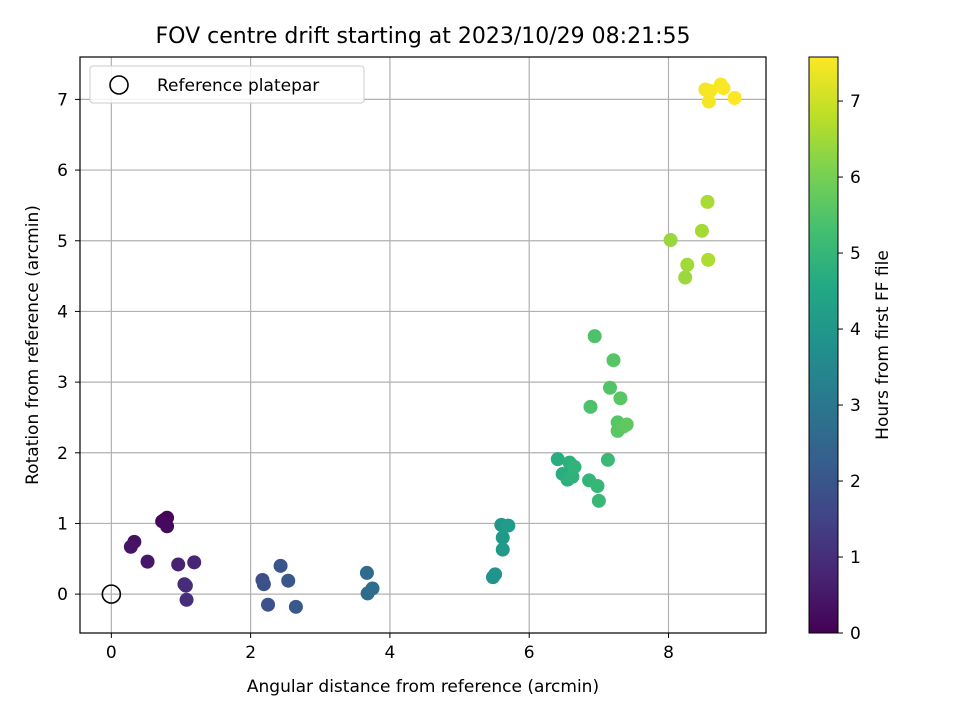 This screenshot has height=720, width=960. I want to click on y-tick-label: 2, so click(62, 454).